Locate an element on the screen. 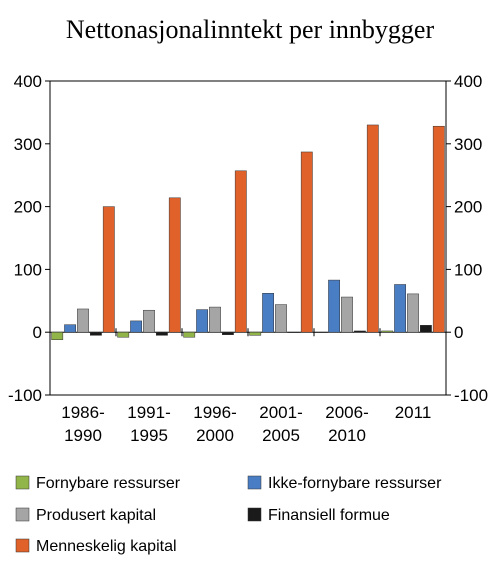 The image size is (500, 576). y-tick-label-right: 0 is located at coordinates (458, 332).